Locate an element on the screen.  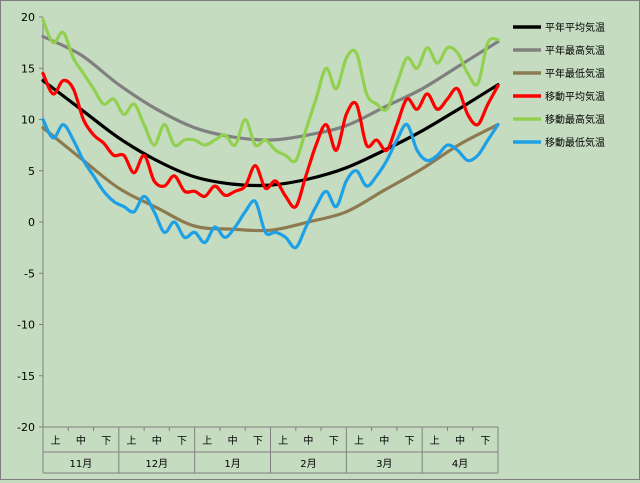
y-tick-label: -20 is located at coordinates (26, 427).